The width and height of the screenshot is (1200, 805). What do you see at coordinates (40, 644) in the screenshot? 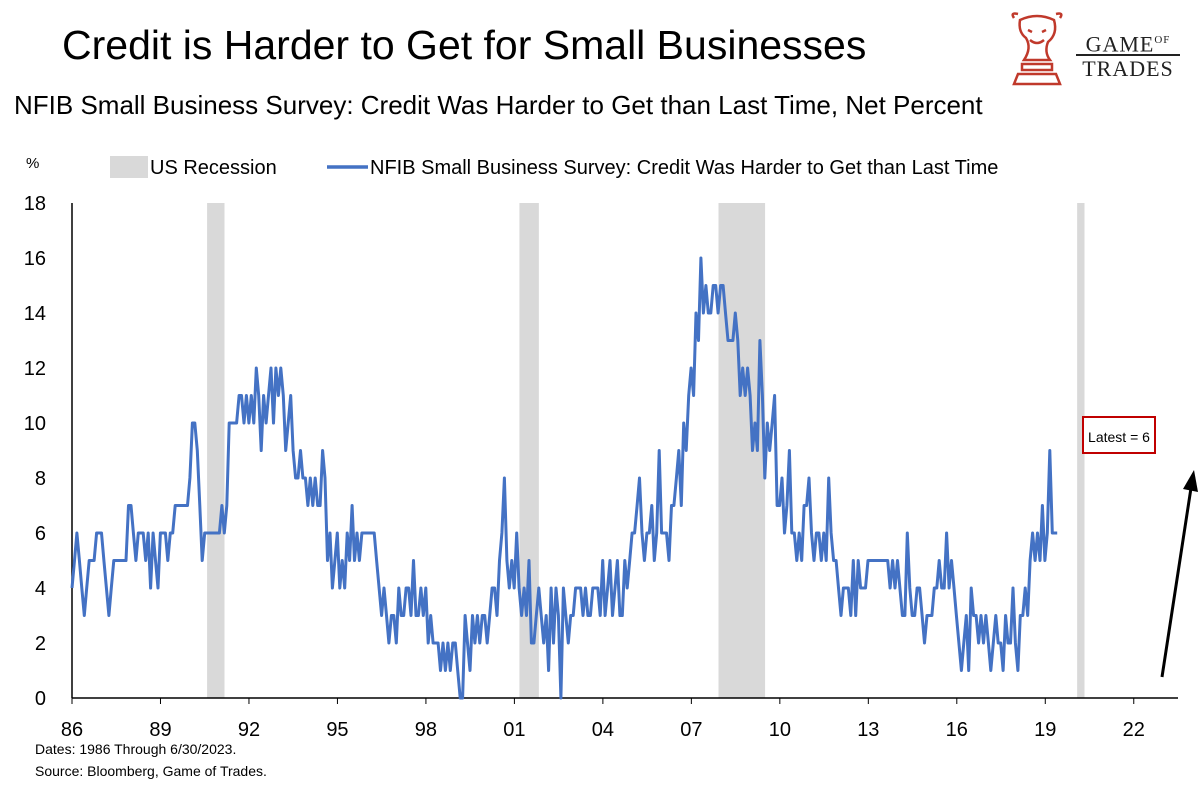
I see `y-tick-label: 2` at bounding box center [40, 644].